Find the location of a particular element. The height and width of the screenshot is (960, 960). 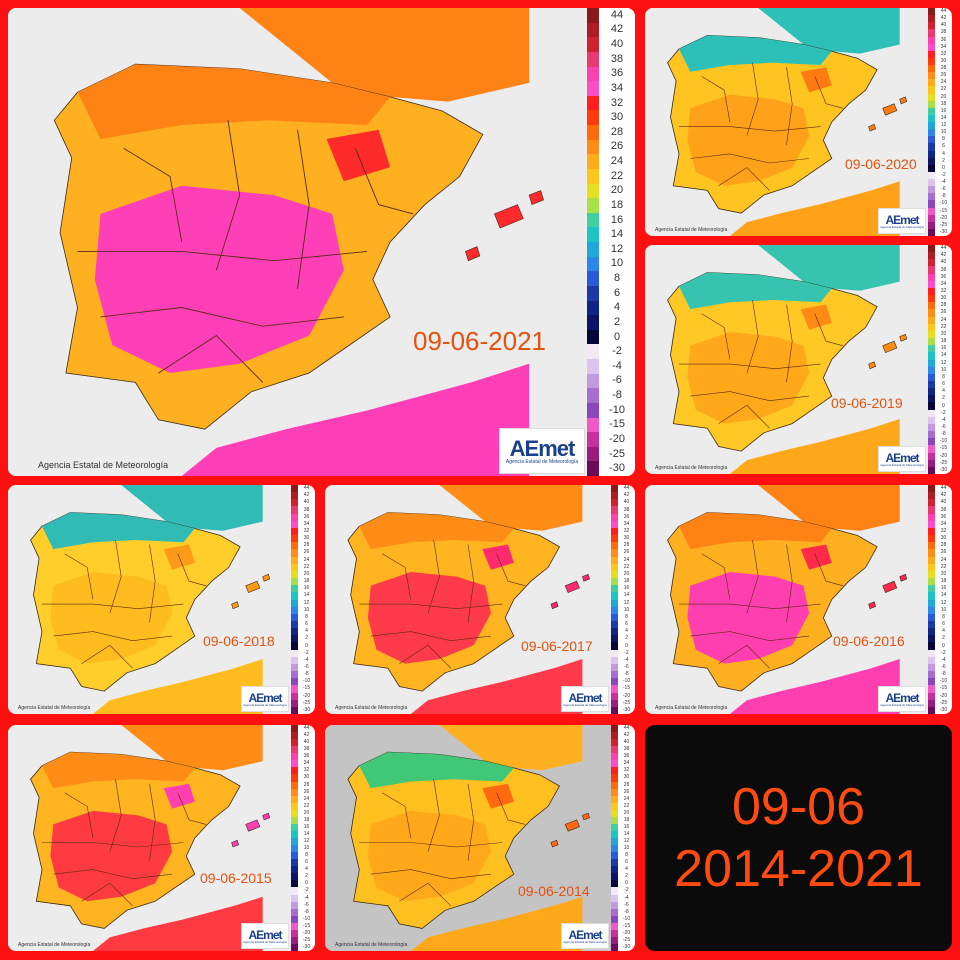

france-region is located at coordinates (511, 748).